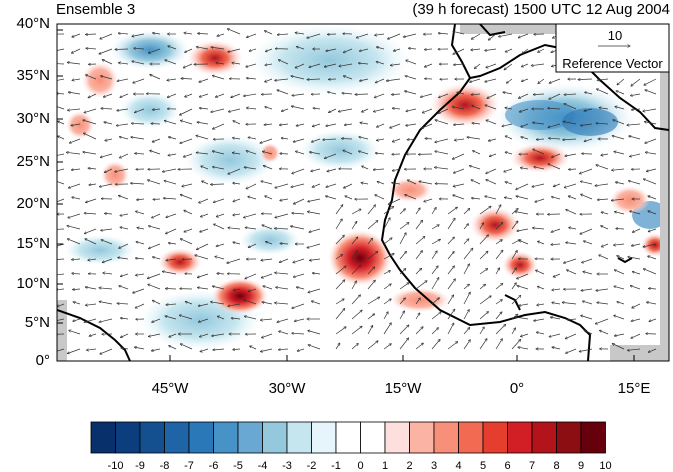  I want to click on lat-label: 0°, so click(25, 360).